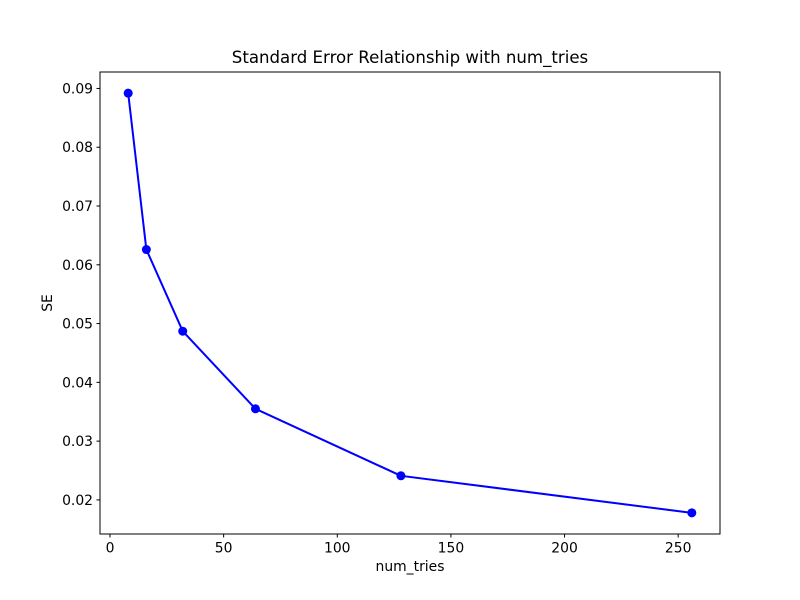 This screenshot has height=600, width=800. Describe the element at coordinates (48, 303) in the screenshot. I see `y-axis-label: SE` at that location.